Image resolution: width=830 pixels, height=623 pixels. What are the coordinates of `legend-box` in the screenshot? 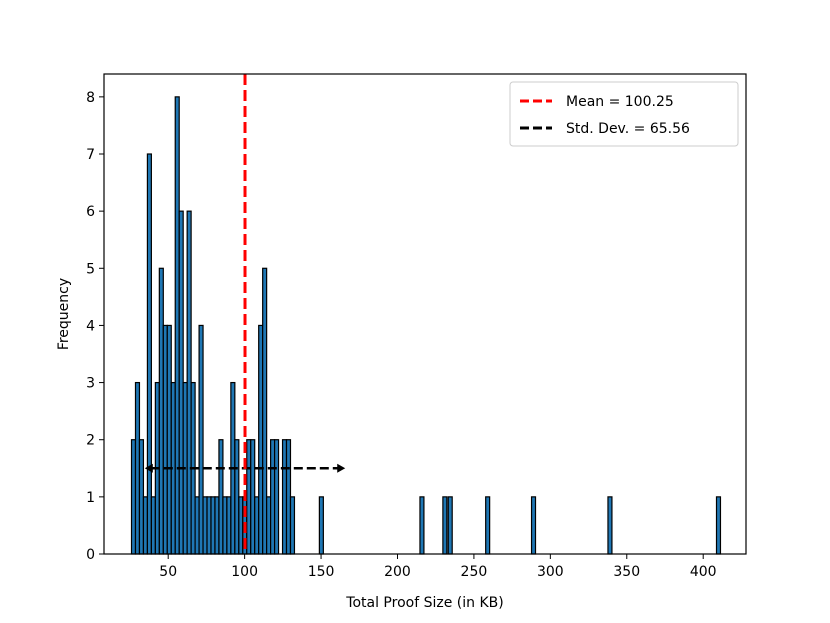 It's located at (624, 114).